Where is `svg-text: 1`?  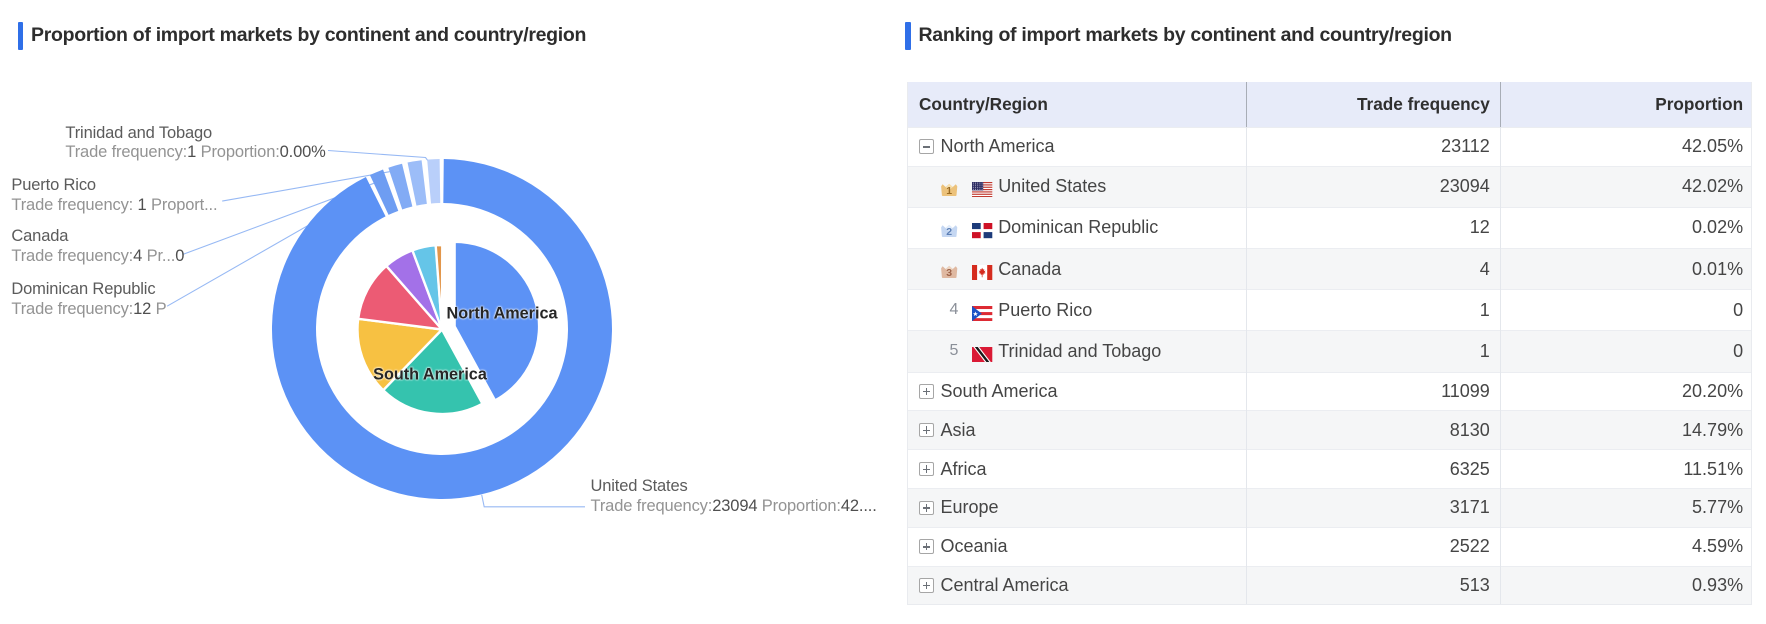
svg-text: 1 is located at coordinates (949, 191).